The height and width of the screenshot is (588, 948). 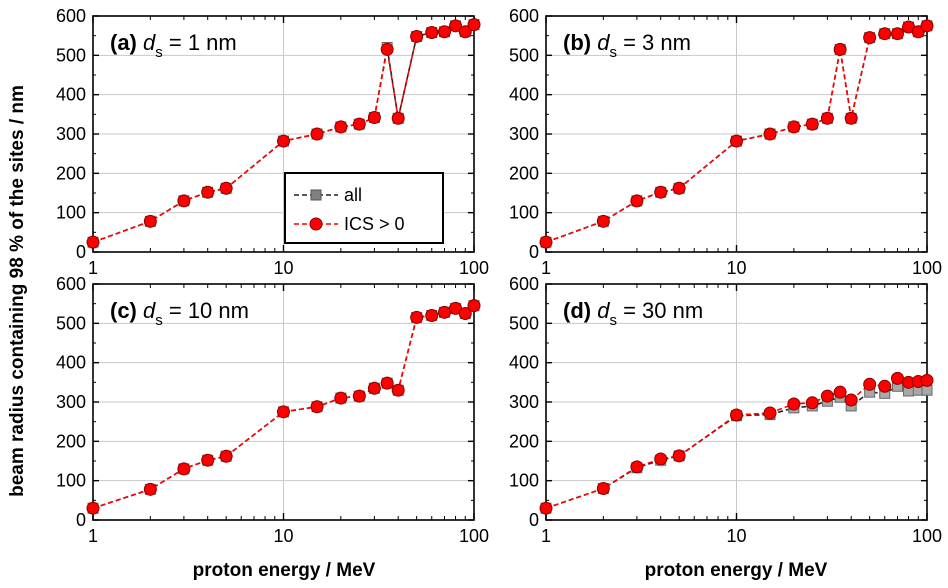 I want to click on legend: all ICS > 0, so click(x=364, y=208).